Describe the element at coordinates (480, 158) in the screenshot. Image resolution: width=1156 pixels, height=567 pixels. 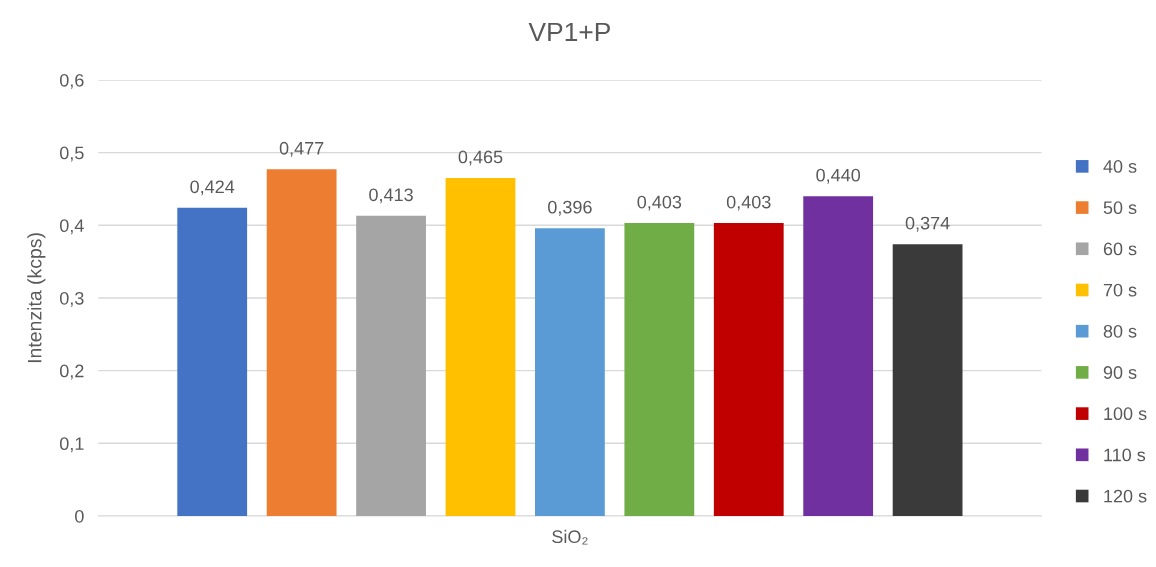
I see `data-label: 0,465` at that location.